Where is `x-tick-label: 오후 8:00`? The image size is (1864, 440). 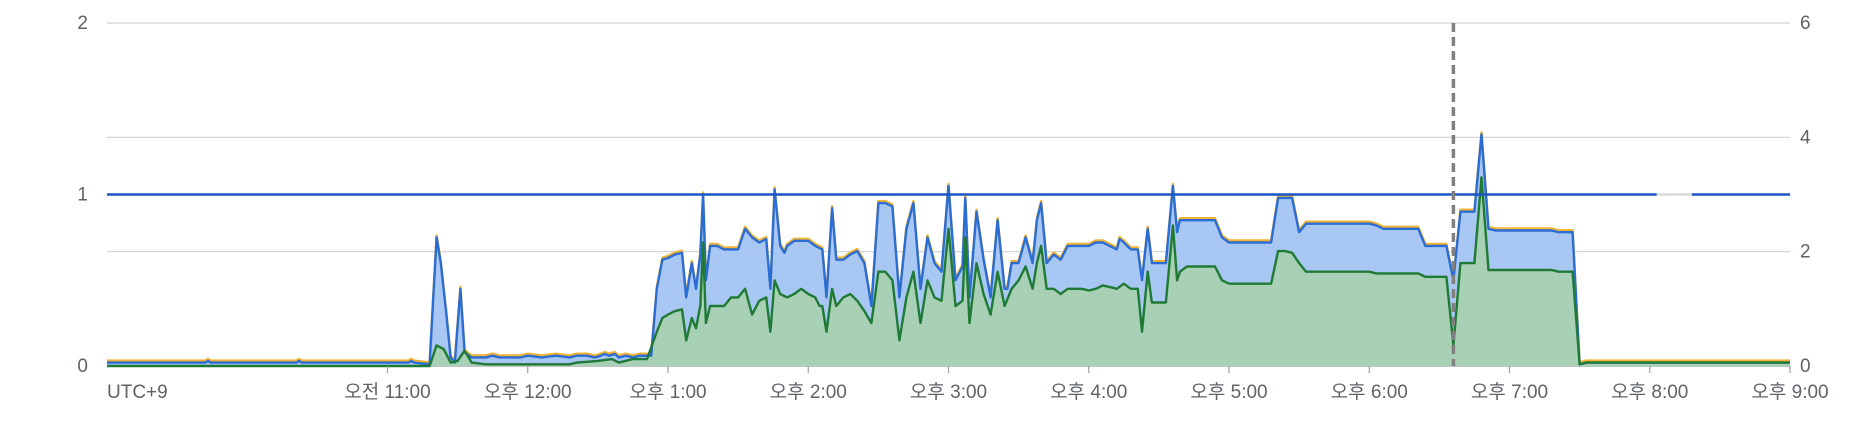
x-tick-label: 오후 8:00 is located at coordinates (1649, 392).